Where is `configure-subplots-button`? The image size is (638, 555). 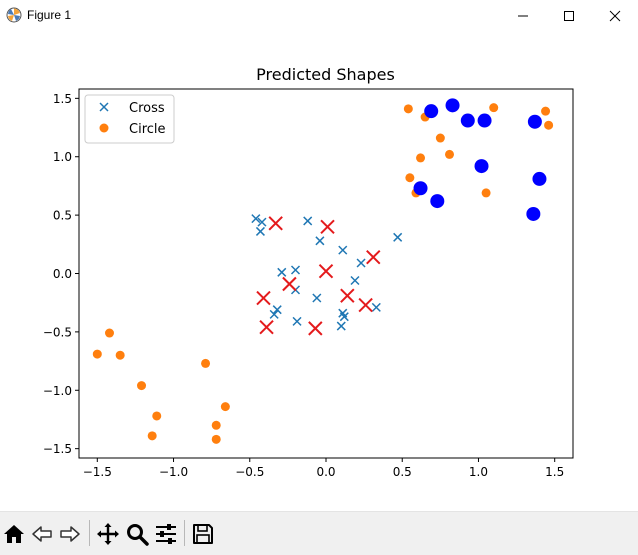 configure-subplots-button is located at coordinates (166, 534).